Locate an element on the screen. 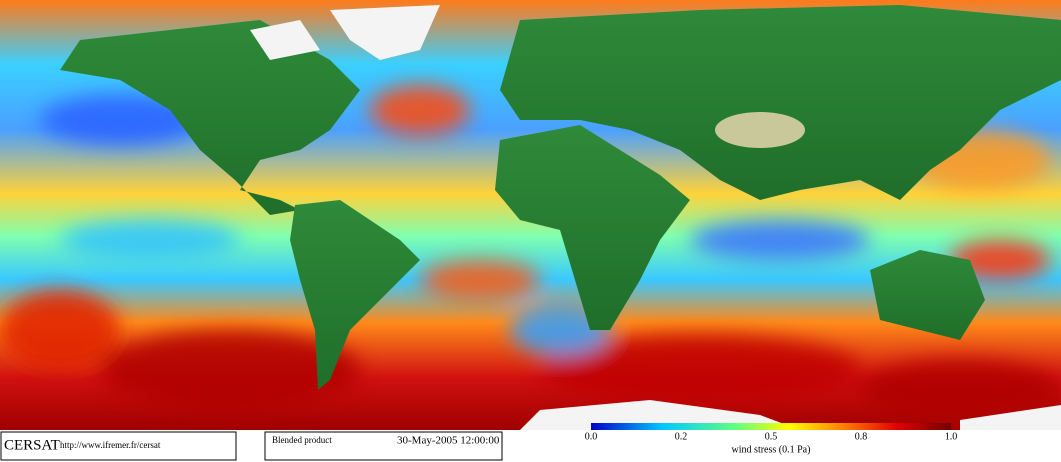  colorbar-label: wind stress (0.1 Pa) is located at coordinates (771, 449).